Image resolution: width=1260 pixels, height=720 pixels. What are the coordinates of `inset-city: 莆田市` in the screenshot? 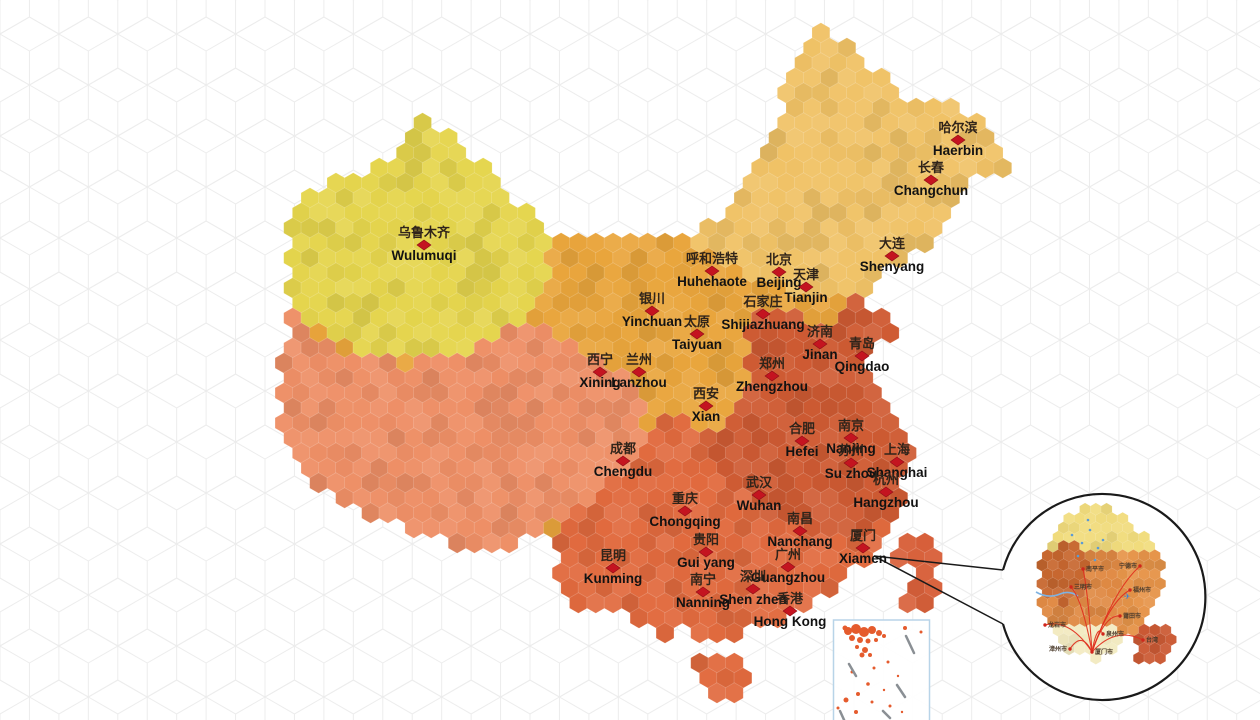 It's located at (1129, 616).